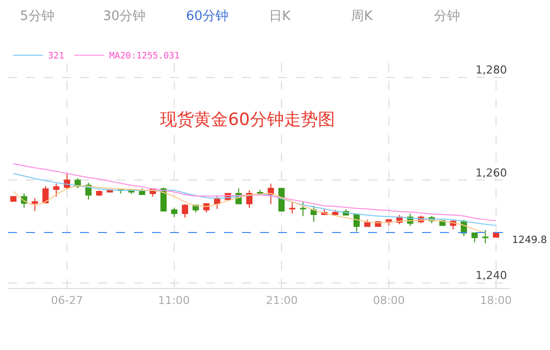 Image resolution: width=550 pixels, height=350 pixels. Describe the element at coordinates (124, 16) in the screenshot. I see `text: 30分钟` at that location.